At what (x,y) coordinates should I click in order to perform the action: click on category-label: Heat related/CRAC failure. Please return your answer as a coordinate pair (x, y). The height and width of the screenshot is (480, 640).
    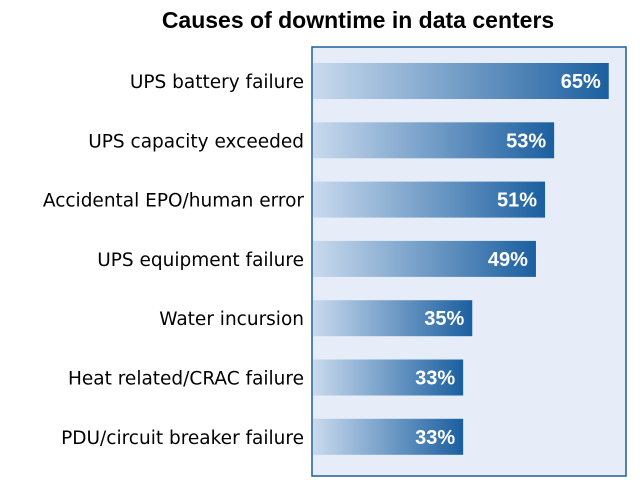
    Looking at the image, I should click on (186, 379).